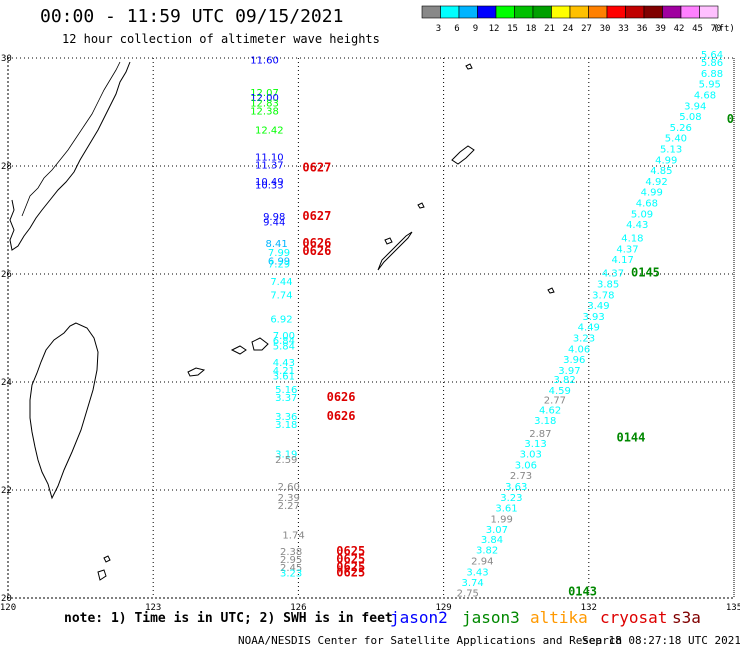  Describe the element at coordinates (289, 506) in the screenshot. I see `wave-height-value: 2.27` at that location.